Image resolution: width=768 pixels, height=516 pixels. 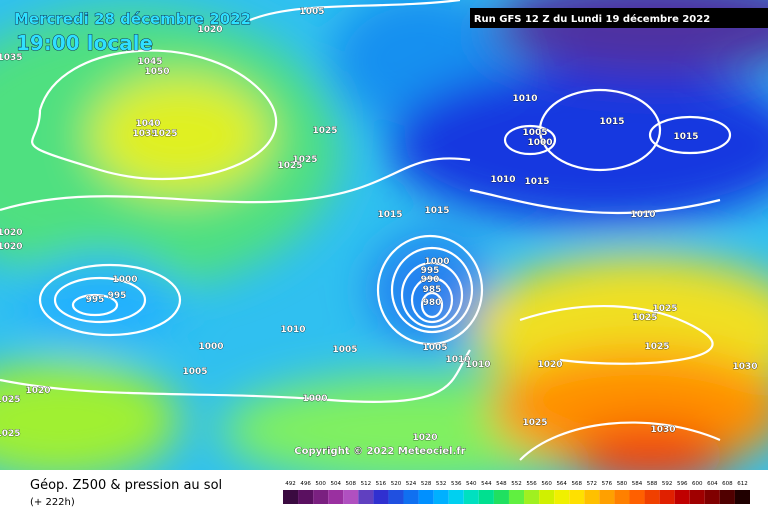 What do you see at coordinates (147, 124) in the screenshot?
I see `isobar-label: 1040` at bounding box center [147, 124].